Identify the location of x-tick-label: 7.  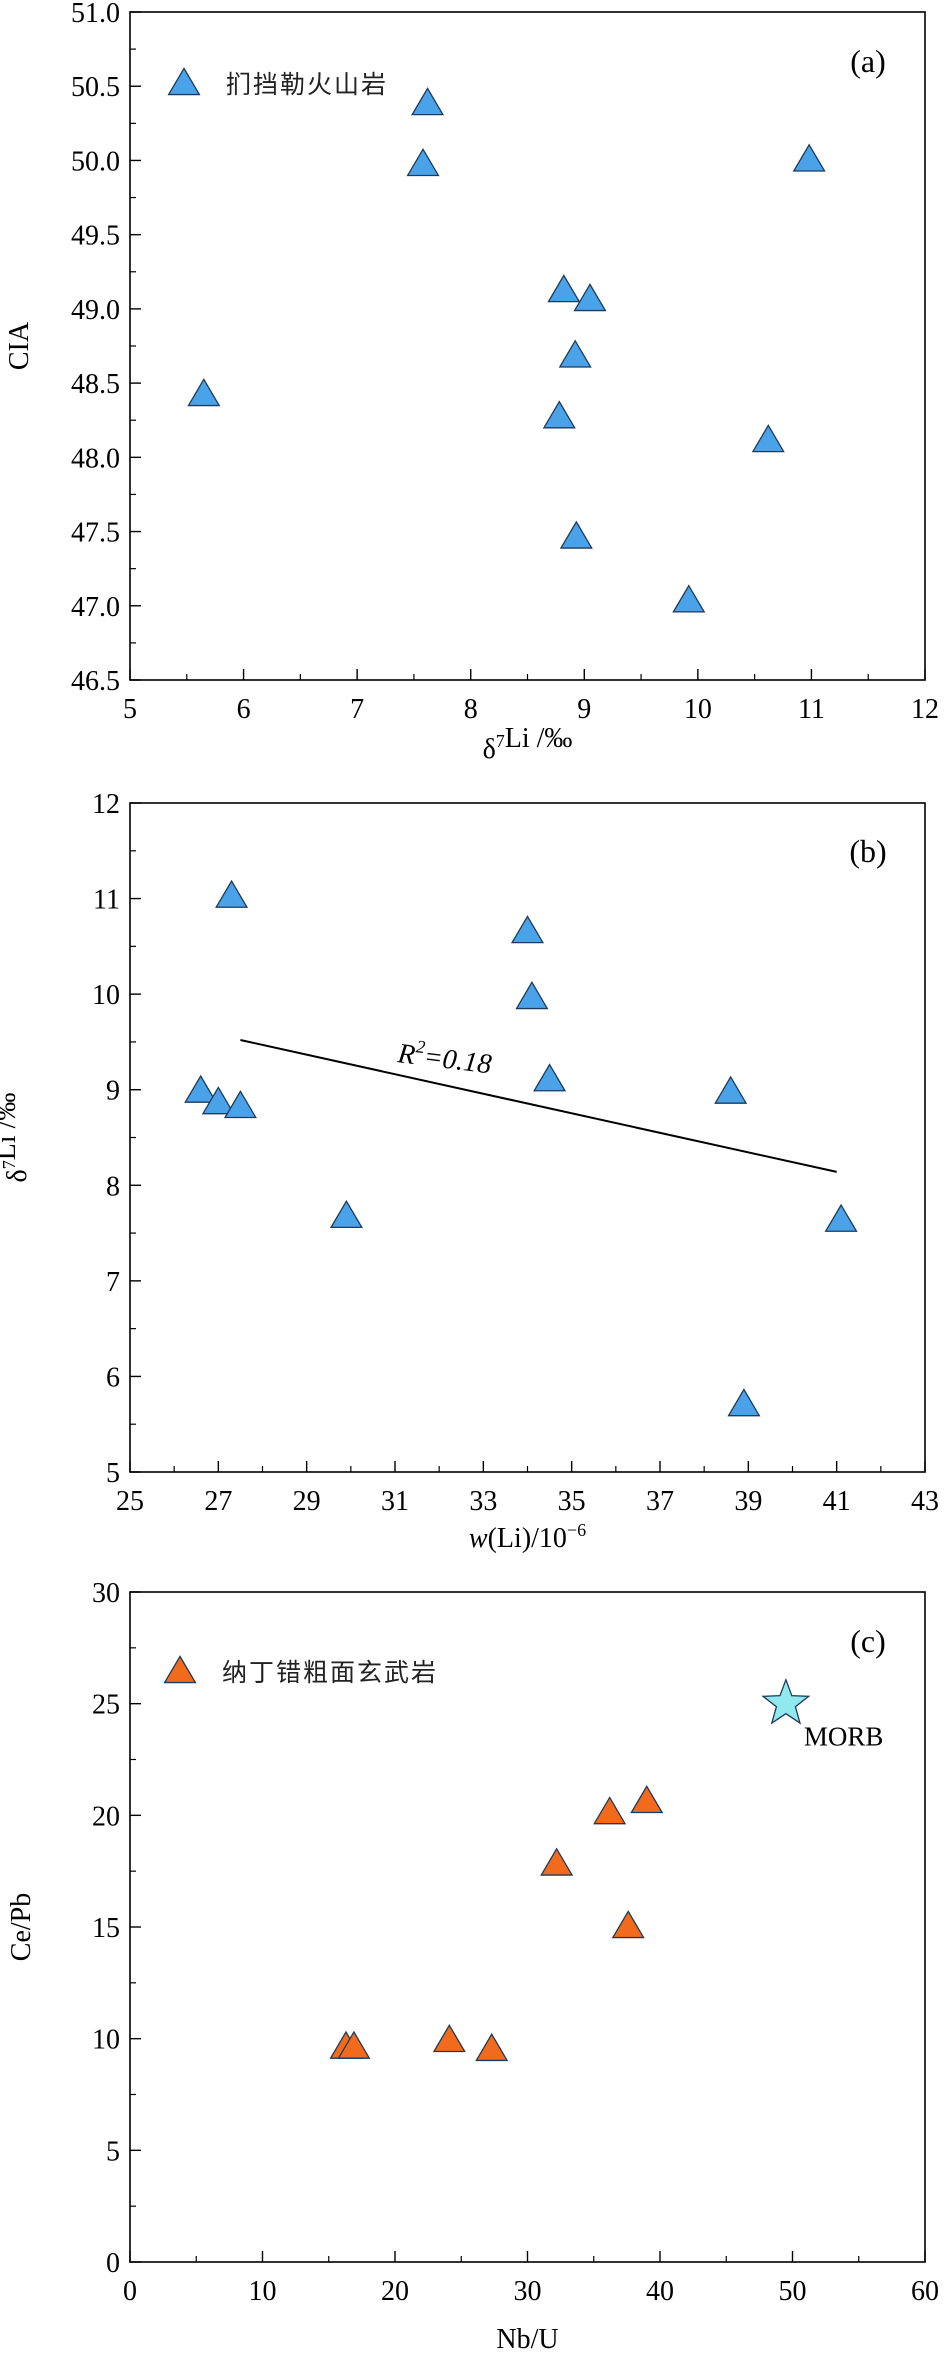
(357, 709).